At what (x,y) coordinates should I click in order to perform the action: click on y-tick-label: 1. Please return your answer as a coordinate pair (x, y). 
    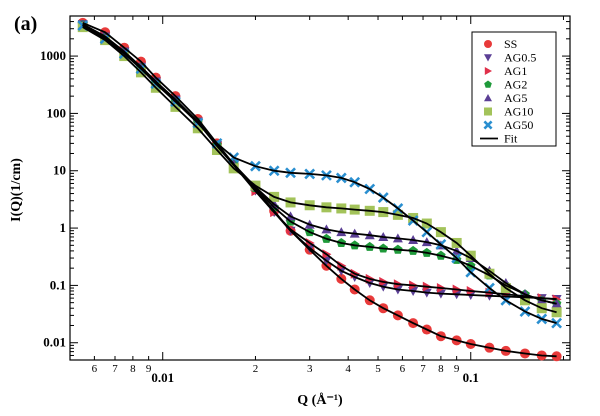
    Looking at the image, I should click on (63, 227).